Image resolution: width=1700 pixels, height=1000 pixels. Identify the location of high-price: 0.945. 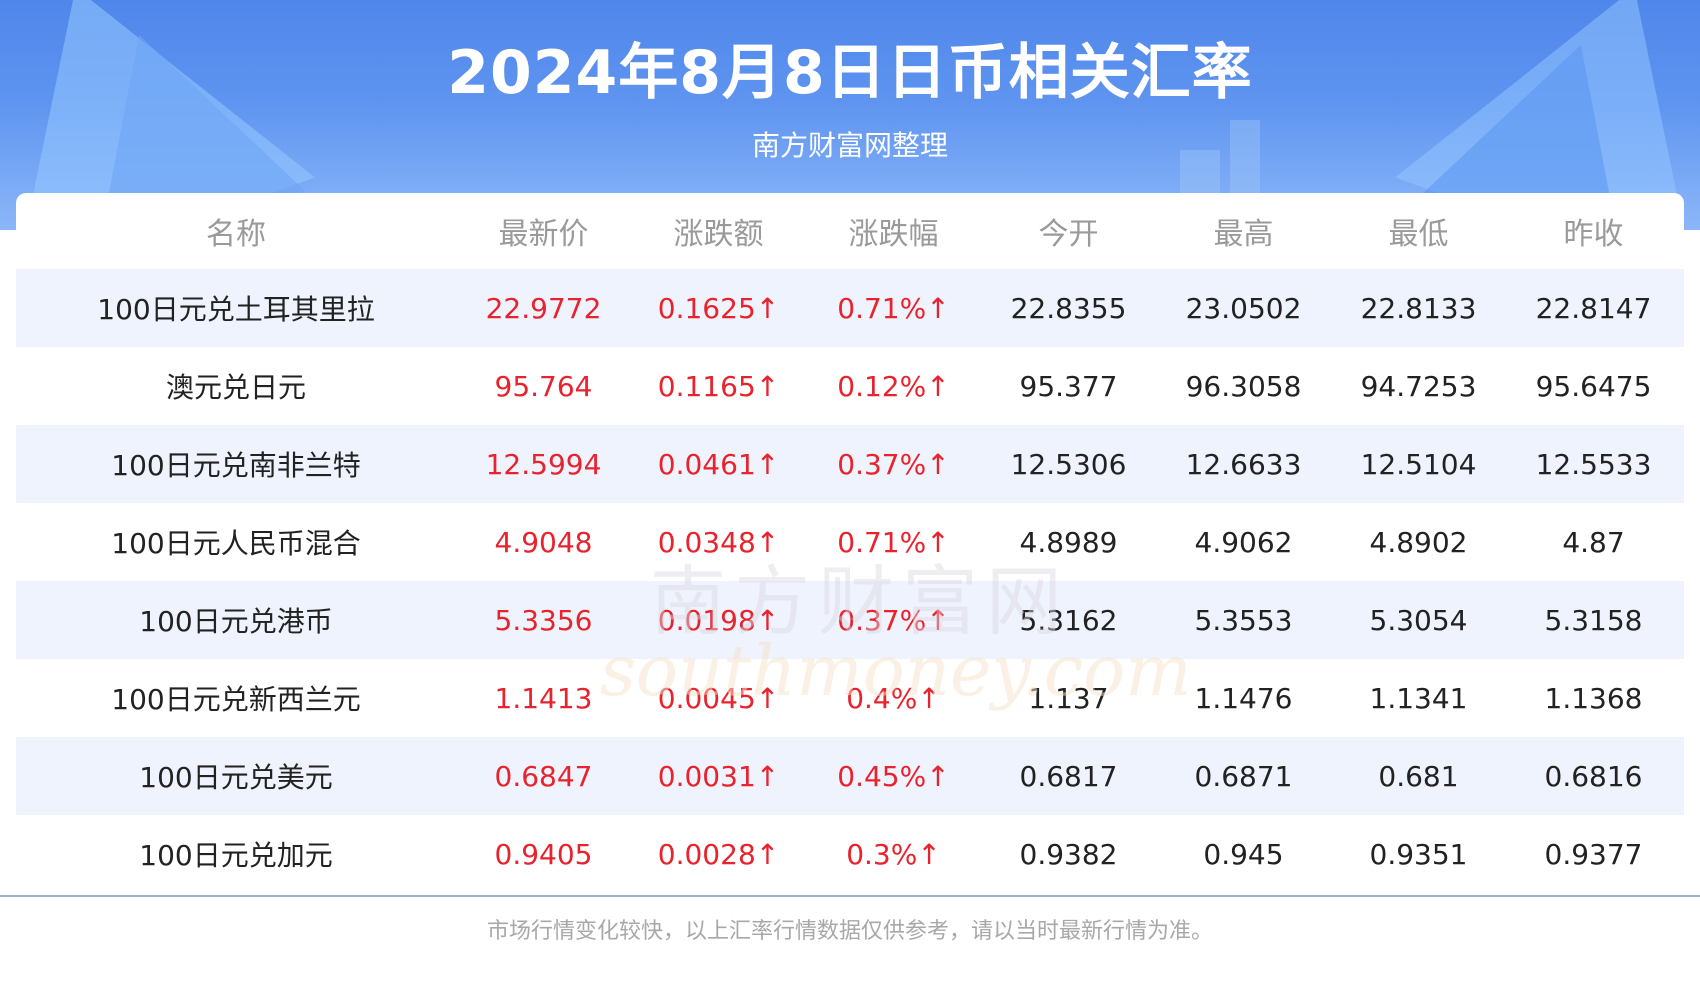
(1243, 854).